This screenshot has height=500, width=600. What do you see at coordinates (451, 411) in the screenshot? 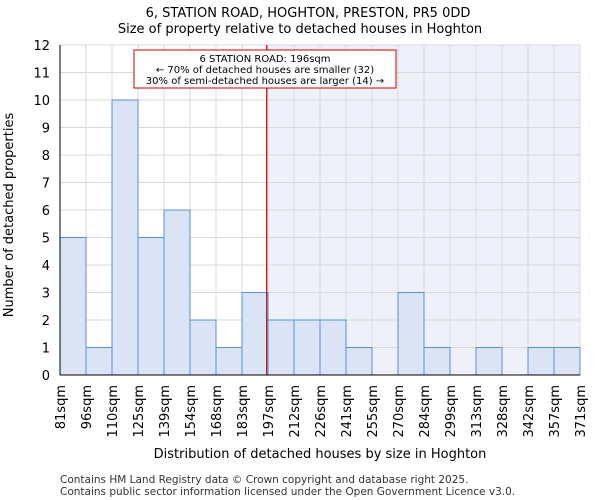
I see `x-tick-label: 299sqm` at bounding box center [451, 411].